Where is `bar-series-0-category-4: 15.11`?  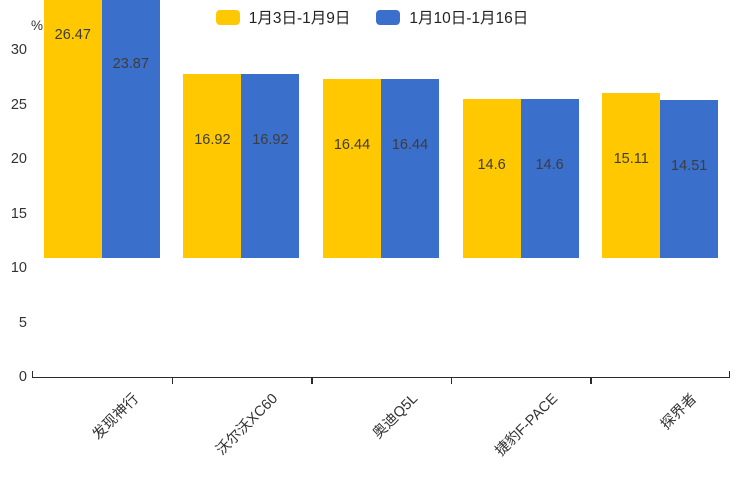 bar-series-0-category-4: 15.11 is located at coordinates (631, 175).